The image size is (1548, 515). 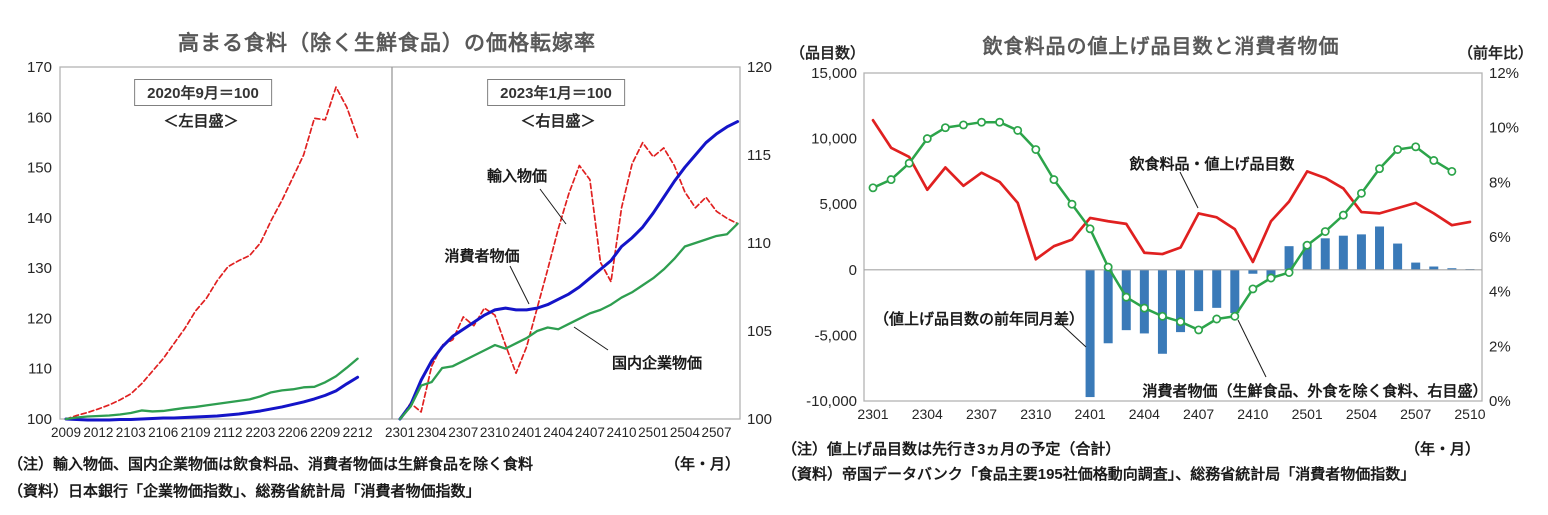 What do you see at coordinates (1504, 73) in the screenshot?
I see `svg-text: 12%` at bounding box center [1504, 73].